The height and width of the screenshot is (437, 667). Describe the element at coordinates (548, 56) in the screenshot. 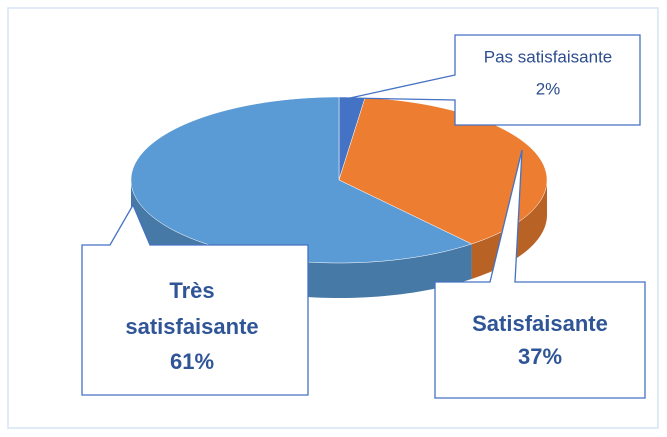

I see `data-label-name: Pas satisfaisante` at that location.